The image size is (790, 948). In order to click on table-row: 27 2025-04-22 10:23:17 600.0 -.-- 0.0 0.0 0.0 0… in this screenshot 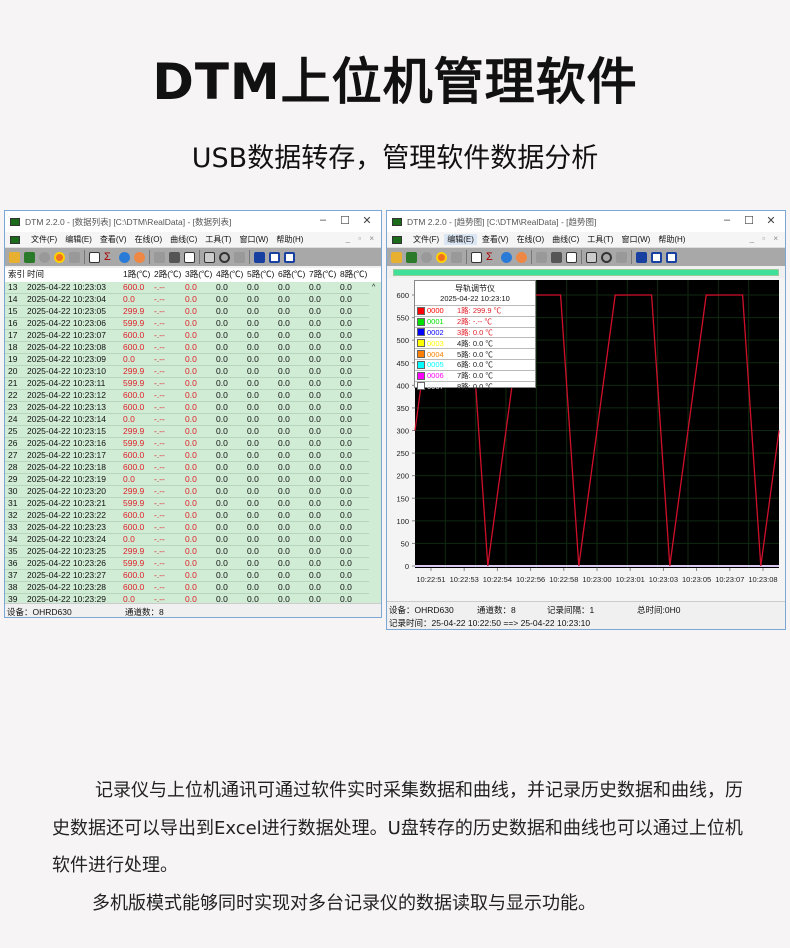, I will do `click(187, 456)`.